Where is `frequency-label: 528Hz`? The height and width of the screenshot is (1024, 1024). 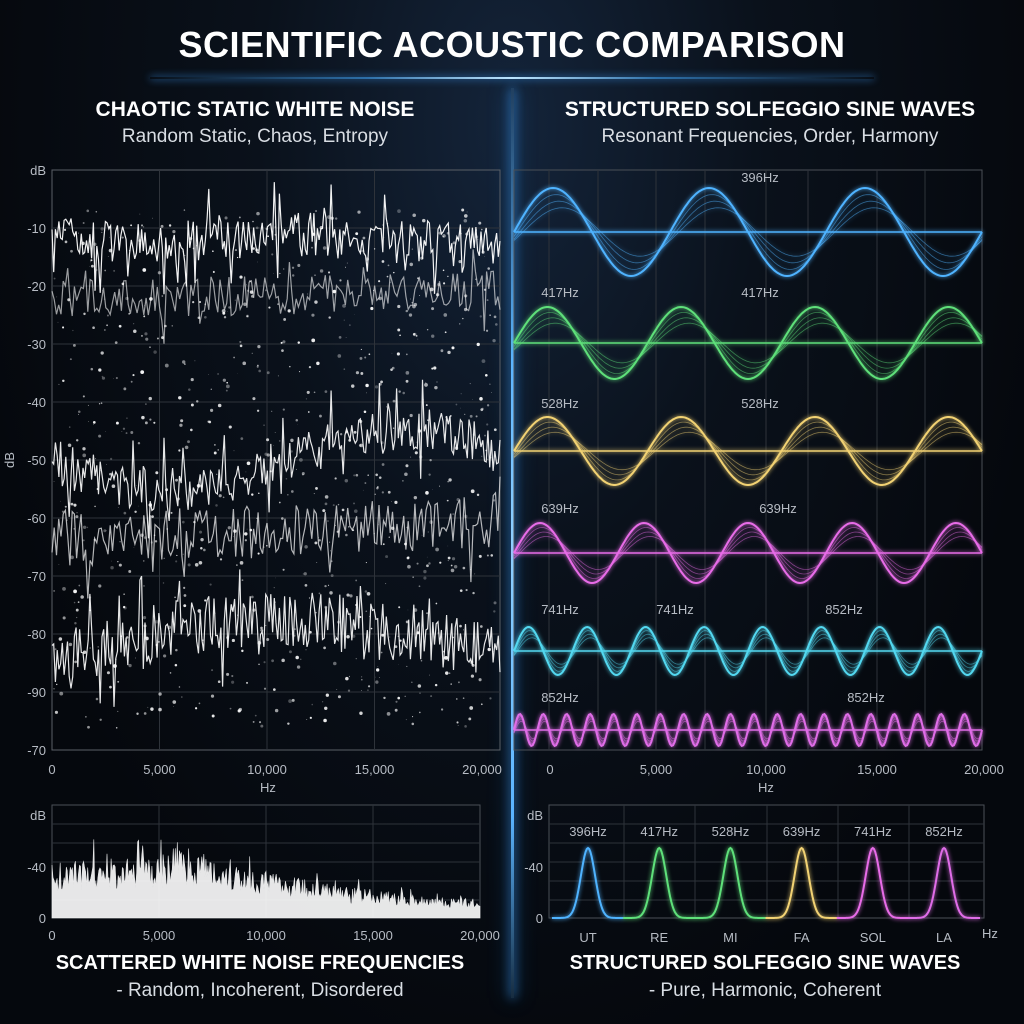 frequency-label: 528Hz is located at coordinates (560, 403).